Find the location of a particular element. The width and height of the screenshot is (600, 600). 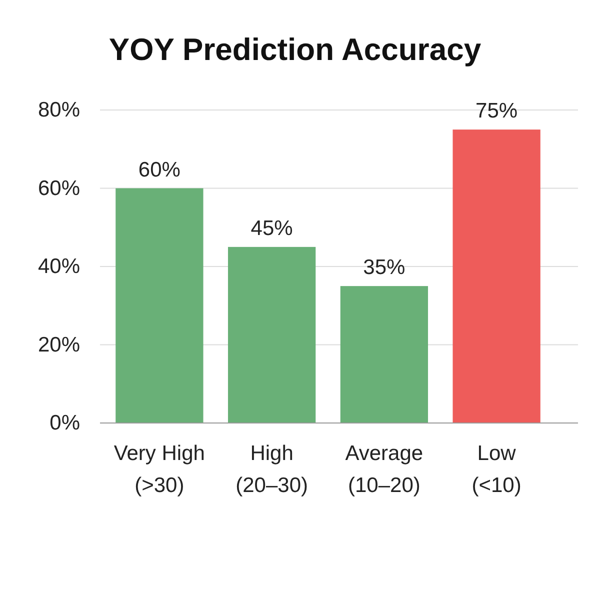

x-tick-label: Low (<10) is located at coordinates (497, 469).